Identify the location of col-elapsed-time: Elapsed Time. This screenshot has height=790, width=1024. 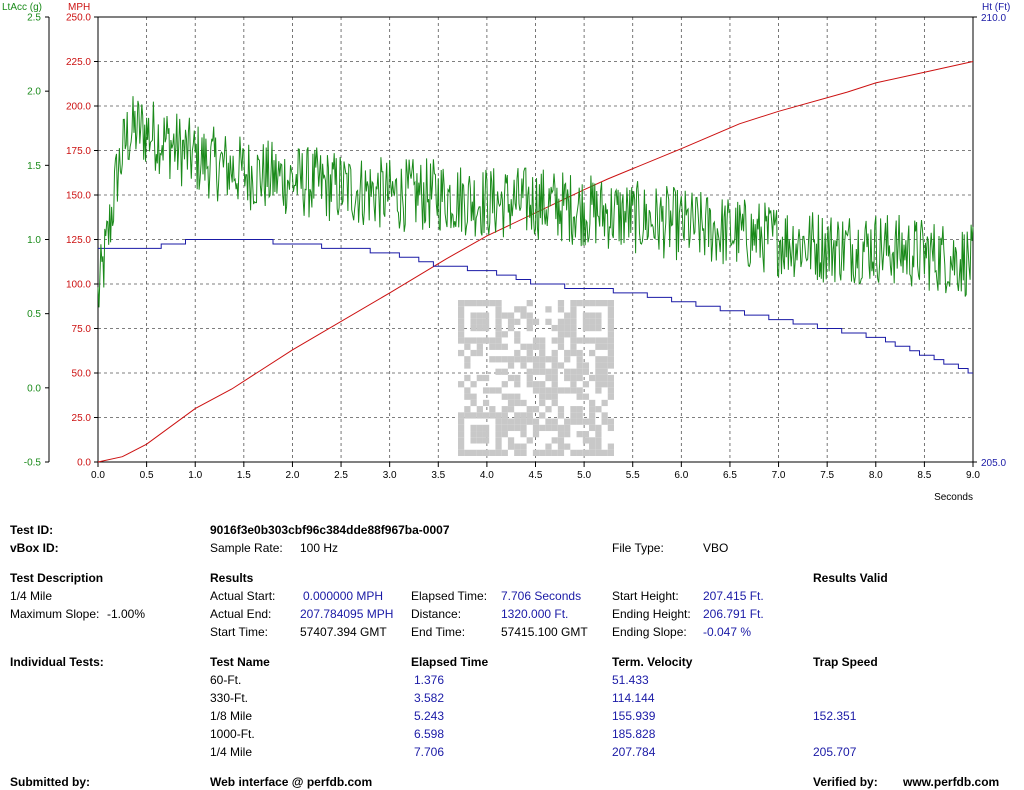
(450, 662).